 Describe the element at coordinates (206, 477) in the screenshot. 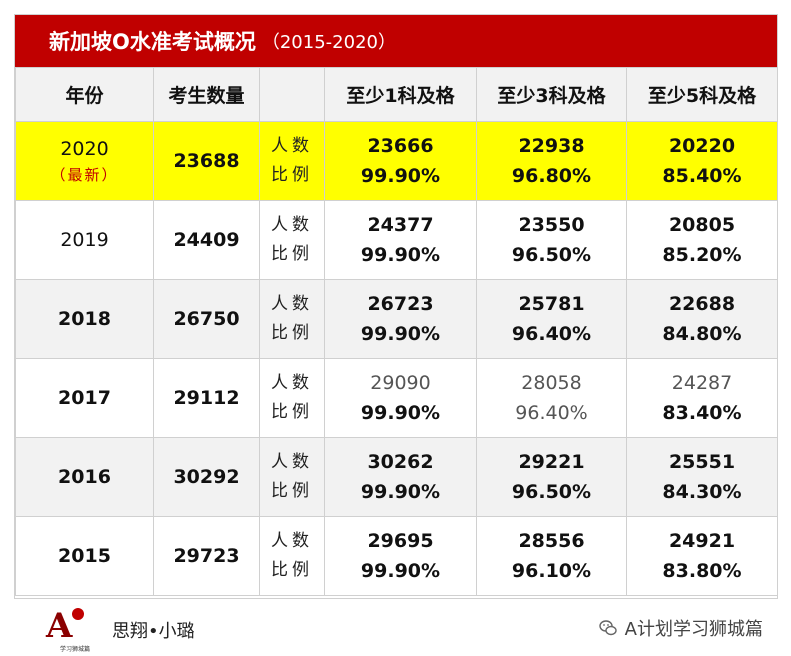

I see `candidates-cell: 30292` at that location.